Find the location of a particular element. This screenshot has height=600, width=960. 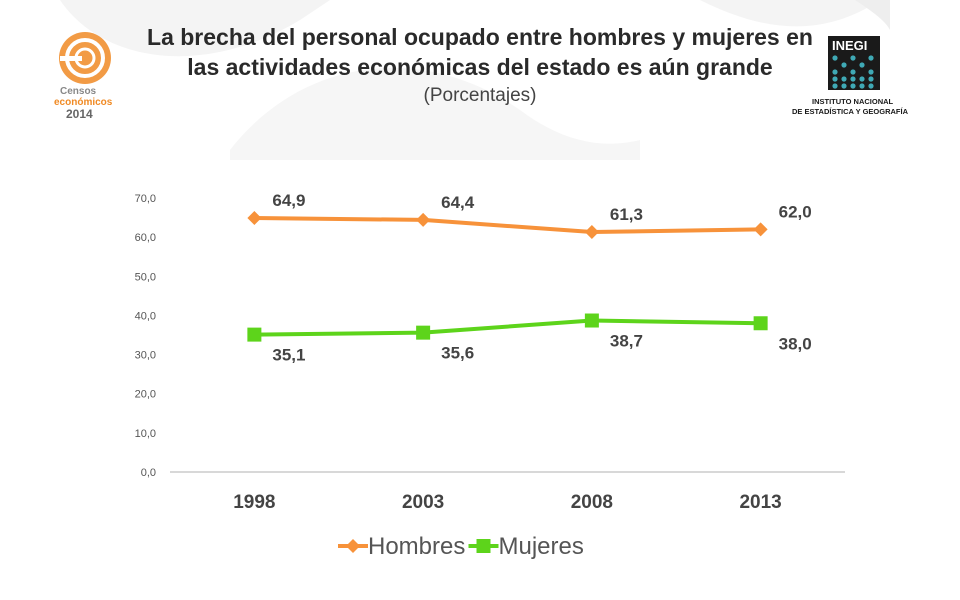

y-tick-label: 50,0 is located at coordinates (145, 277).